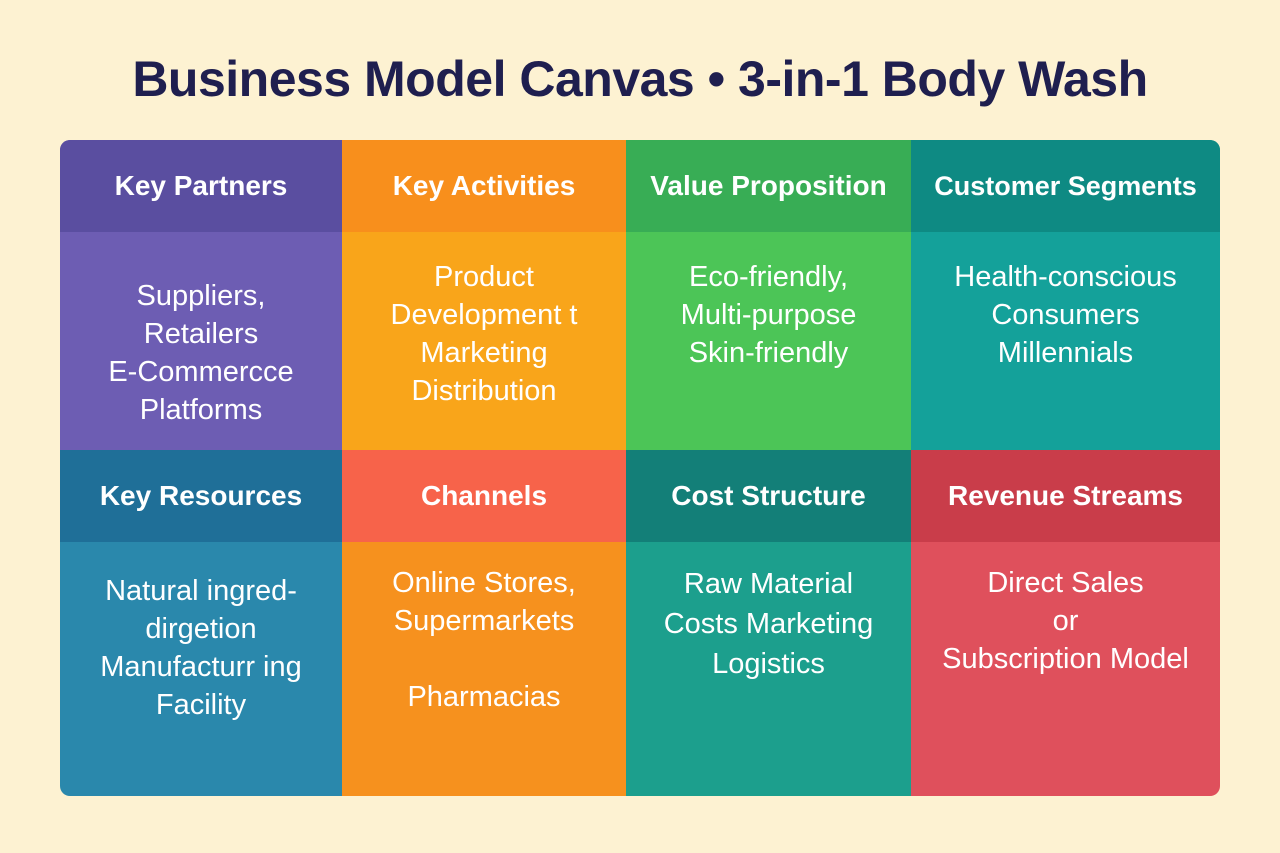 Image resolution: width=1280 pixels, height=853 pixels. I want to click on block-line: Suppliers,, so click(201, 296).